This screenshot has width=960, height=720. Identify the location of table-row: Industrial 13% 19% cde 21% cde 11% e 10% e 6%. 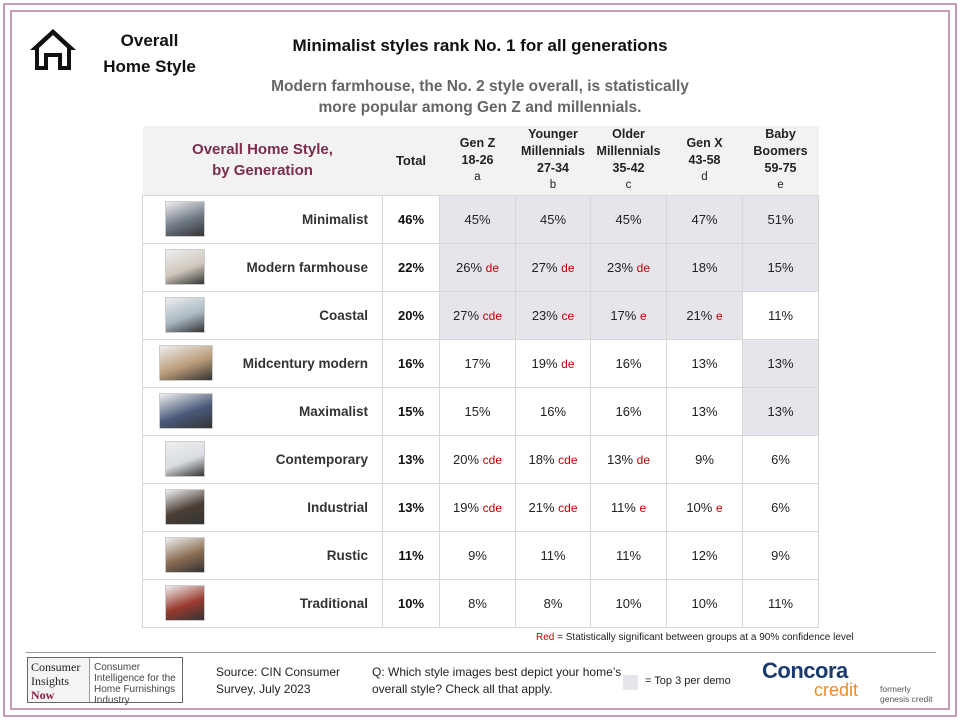
(480, 507).